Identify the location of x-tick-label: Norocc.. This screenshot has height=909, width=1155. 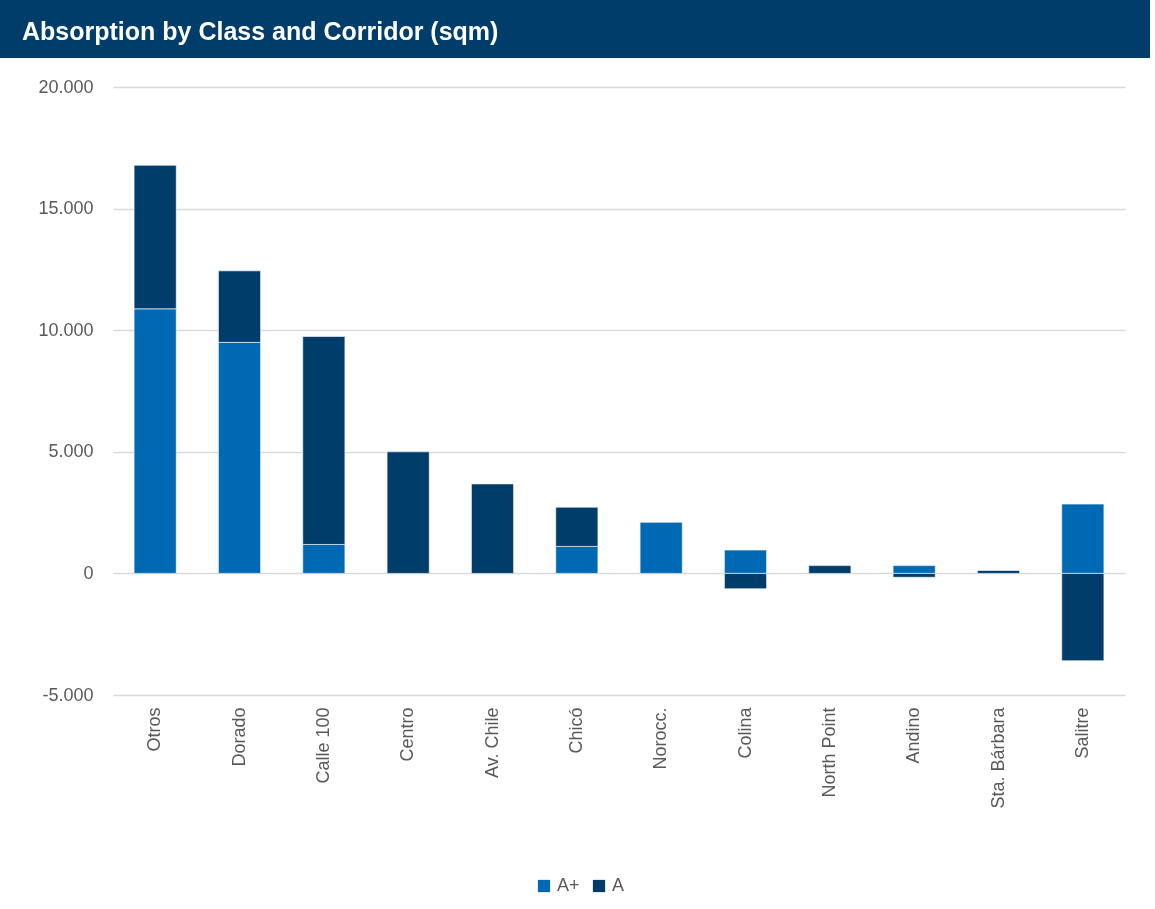
(660, 738).